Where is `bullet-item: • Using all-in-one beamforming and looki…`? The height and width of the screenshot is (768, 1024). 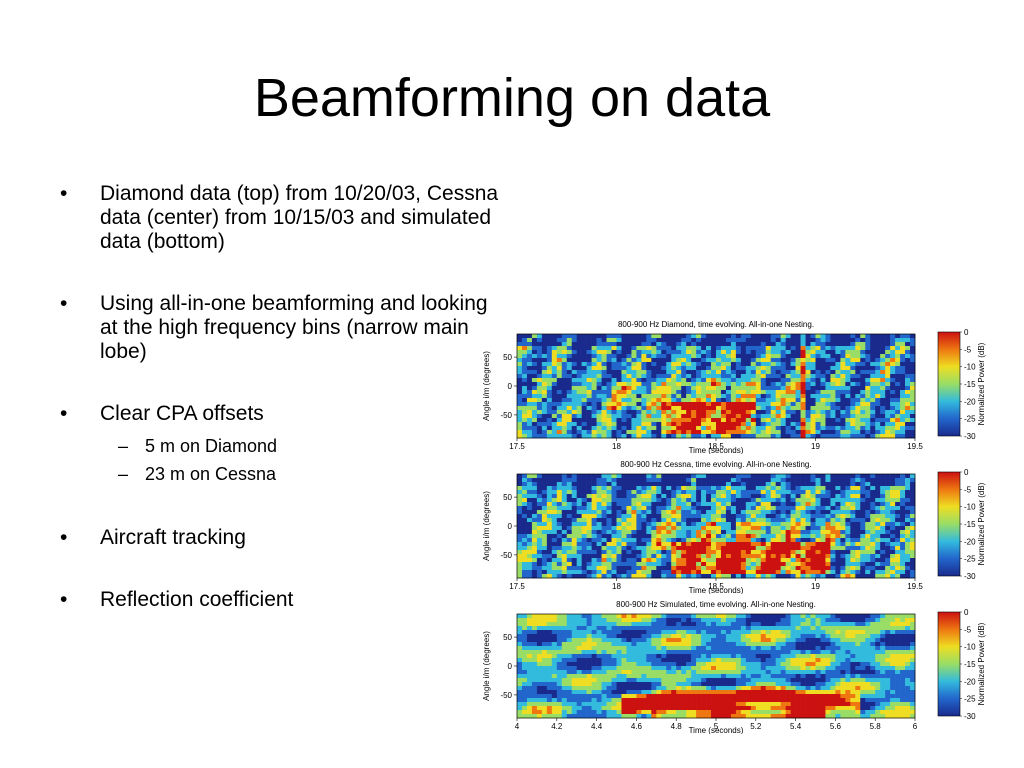
bullet-item: • Using all-in-one beamforming and looki… is located at coordinates (280, 328).